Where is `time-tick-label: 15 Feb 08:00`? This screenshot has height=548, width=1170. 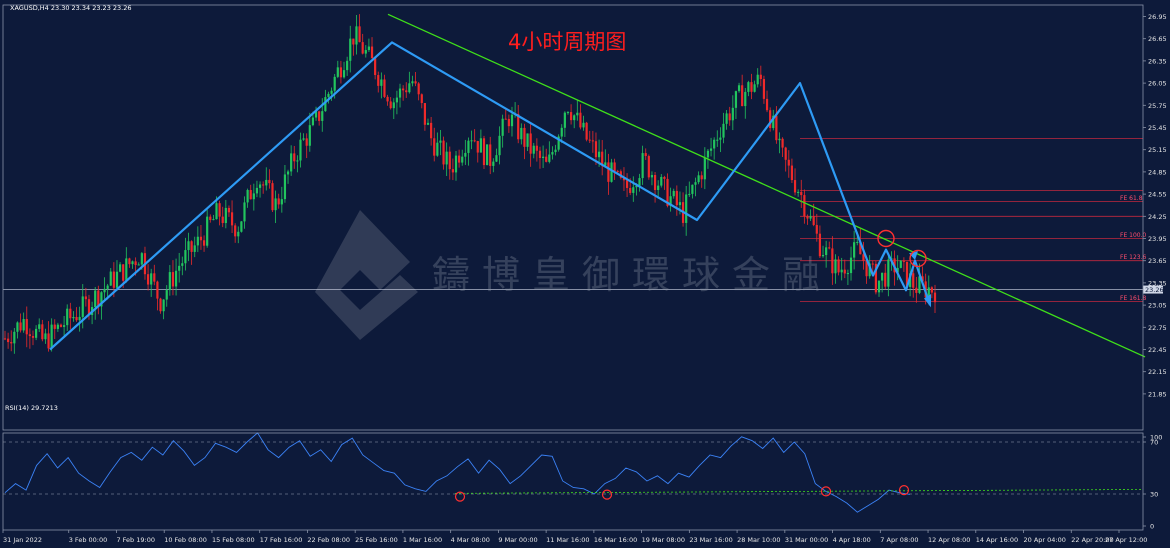 time-tick-label: 15 Feb 08:00 is located at coordinates (233, 540).